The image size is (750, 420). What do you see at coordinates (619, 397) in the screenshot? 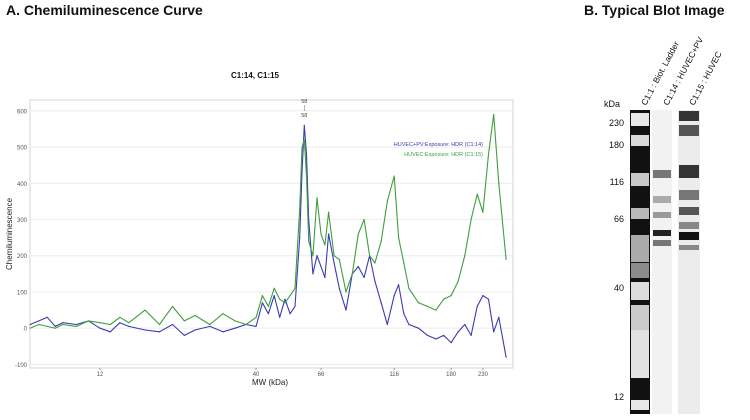
I see `blot-marker-label: 12` at bounding box center [619, 397].